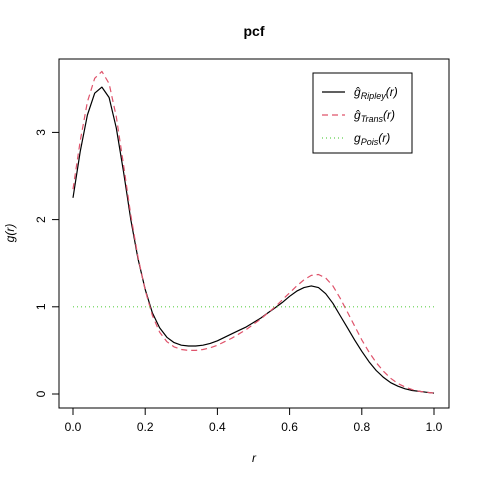  Describe the element at coordinates (217, 427) in the screenshot. I see `x-tick-label: 0.4` at that location.